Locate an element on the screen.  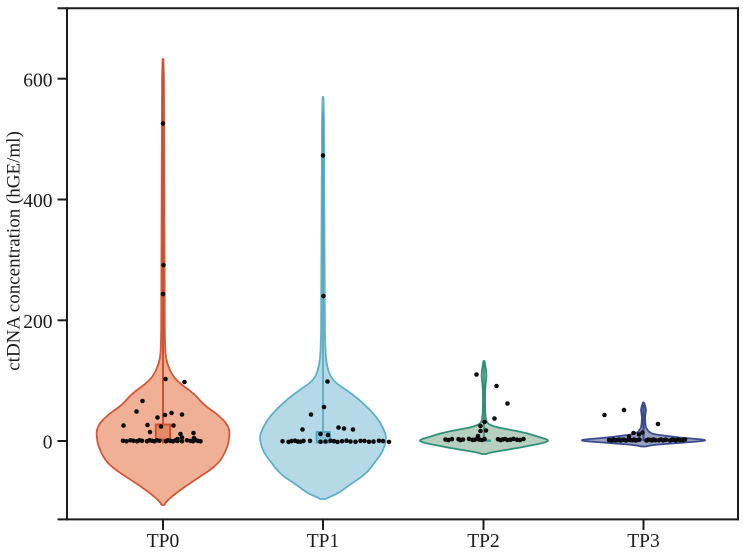
svg-text: 600 is located at coordinates (37, 80).